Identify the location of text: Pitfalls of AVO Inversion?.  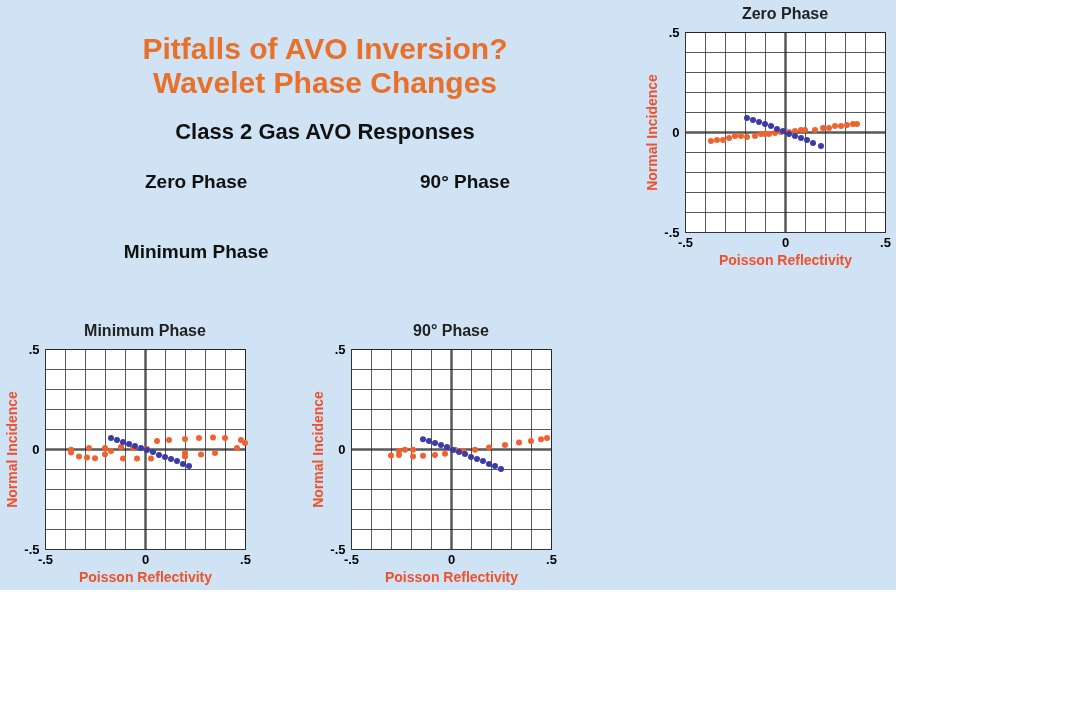
(325, 48).